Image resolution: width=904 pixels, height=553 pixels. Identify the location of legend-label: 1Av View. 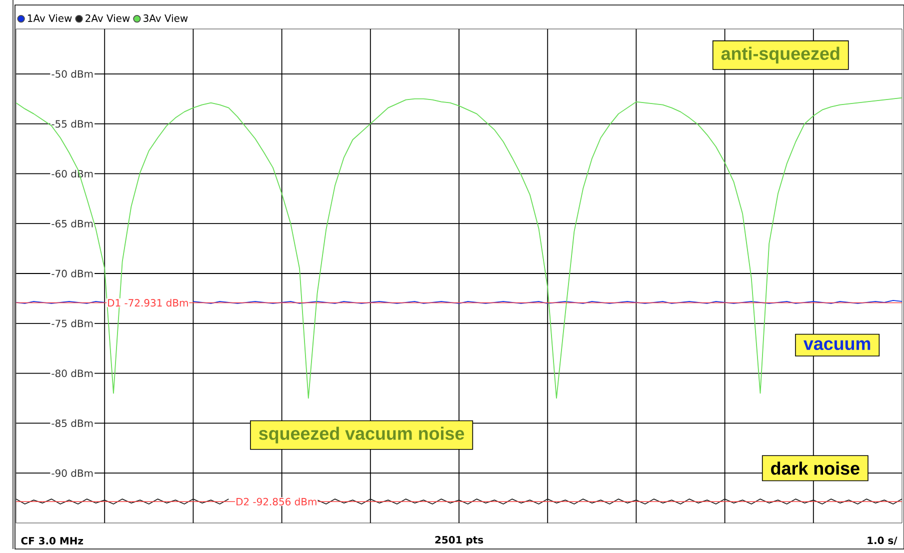
(50, 18).